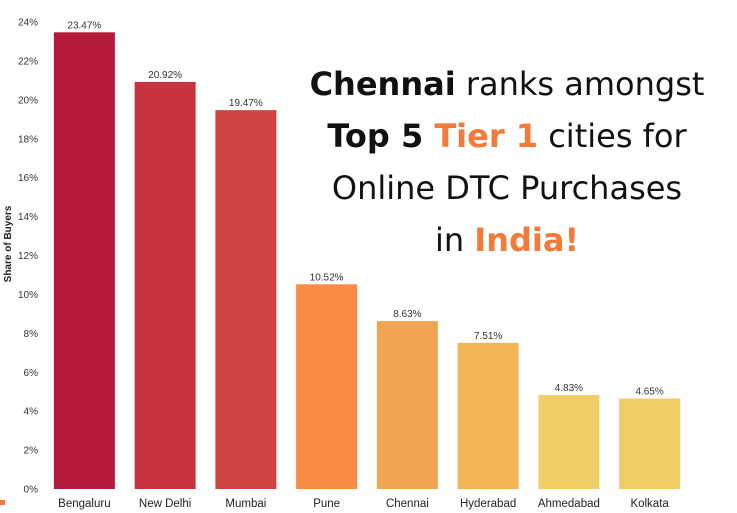 The width and height of the screenshot is (737, 513). Describe the element at coordinates (28, 100) in the screenshot. I see `y-tick-label: 20%` at that location.